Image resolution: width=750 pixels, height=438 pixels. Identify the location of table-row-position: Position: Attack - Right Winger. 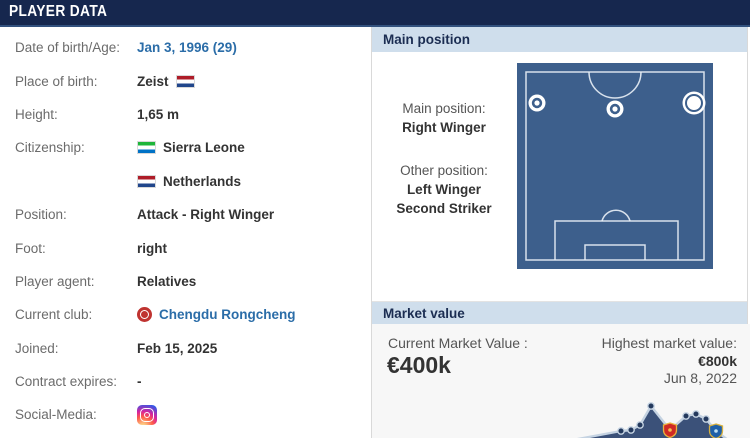
(185, 214).